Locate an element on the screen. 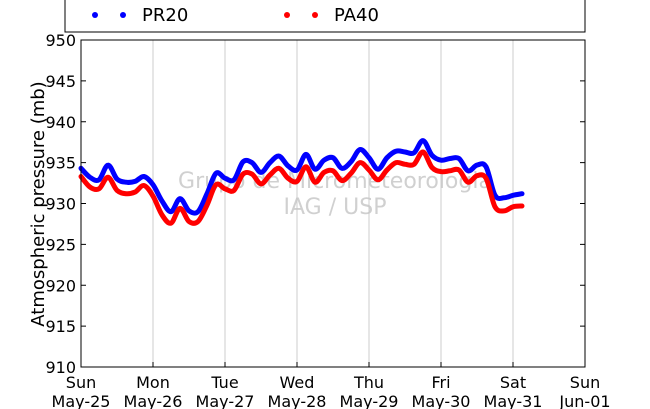 The width and height of the screenshot is (650, 409). series-line-pr20 is located at coordinates (301, 177).